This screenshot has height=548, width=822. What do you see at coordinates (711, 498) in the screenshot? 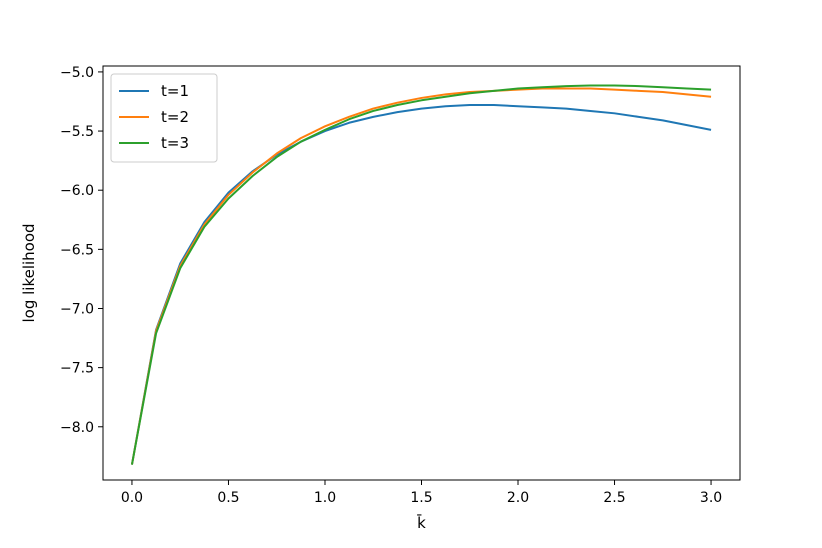
I see `x-tick-label: 3.0` at bounding box center [711, 498].